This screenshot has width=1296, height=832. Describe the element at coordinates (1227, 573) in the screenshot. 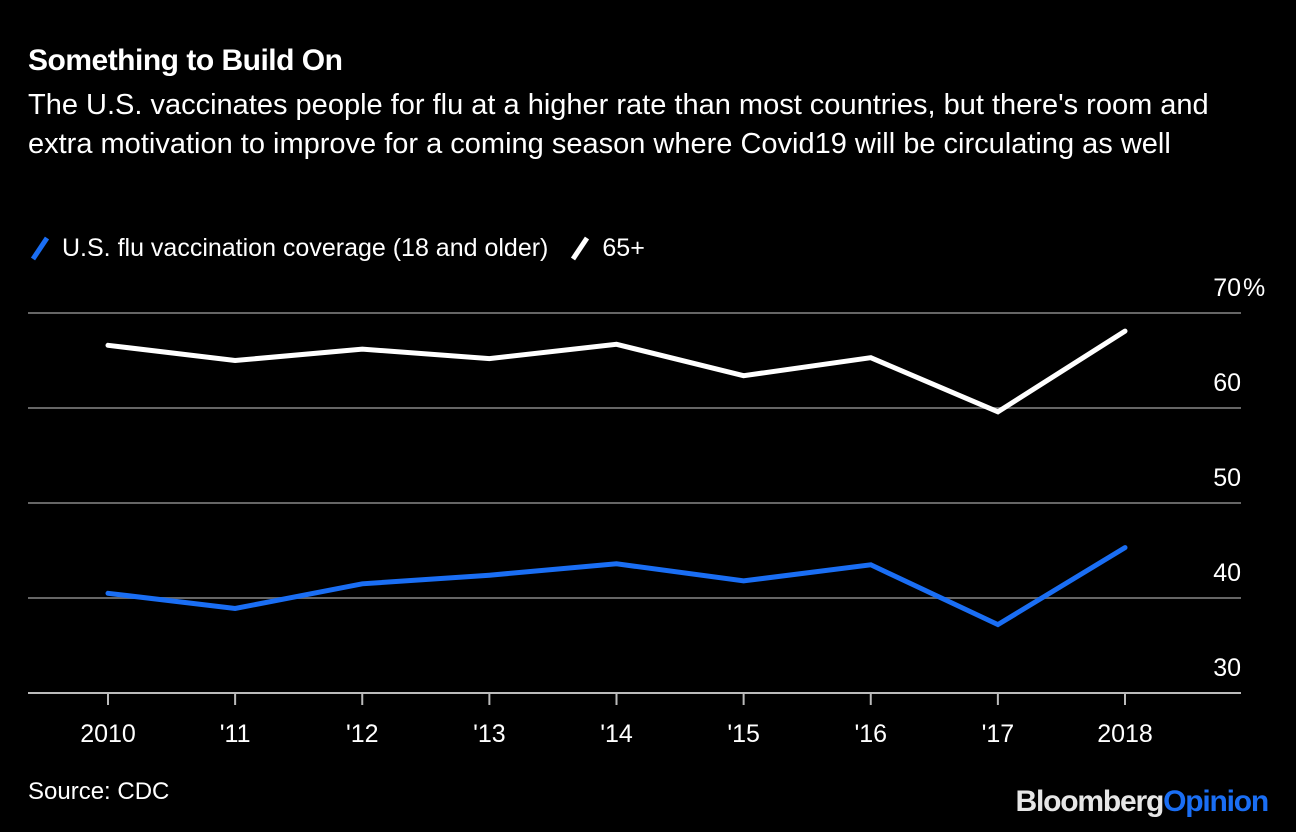

I see `y-tick-label-40: 40` at that location.